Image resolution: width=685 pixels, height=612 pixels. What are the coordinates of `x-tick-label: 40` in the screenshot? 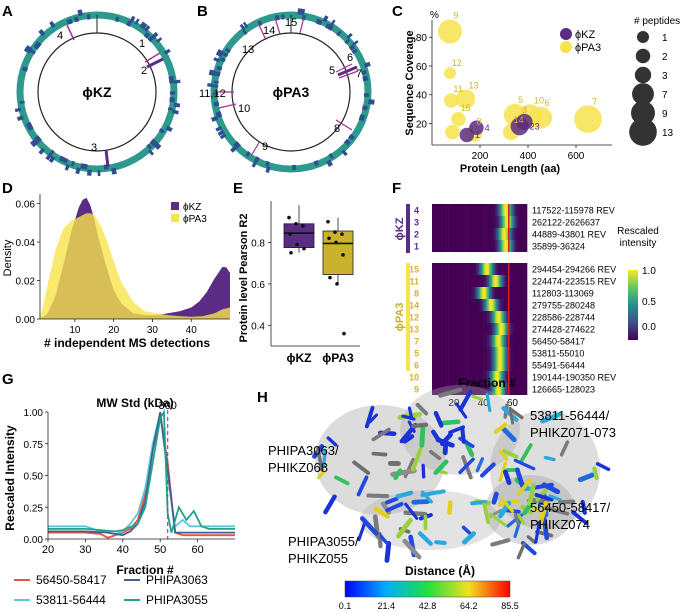 It's located at (123, 550).